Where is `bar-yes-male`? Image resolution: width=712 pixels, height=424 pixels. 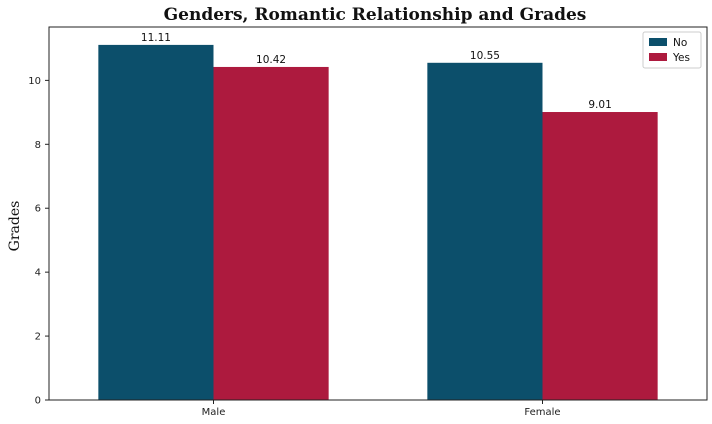
bar-yes-male is located at coordinates (271, 233).